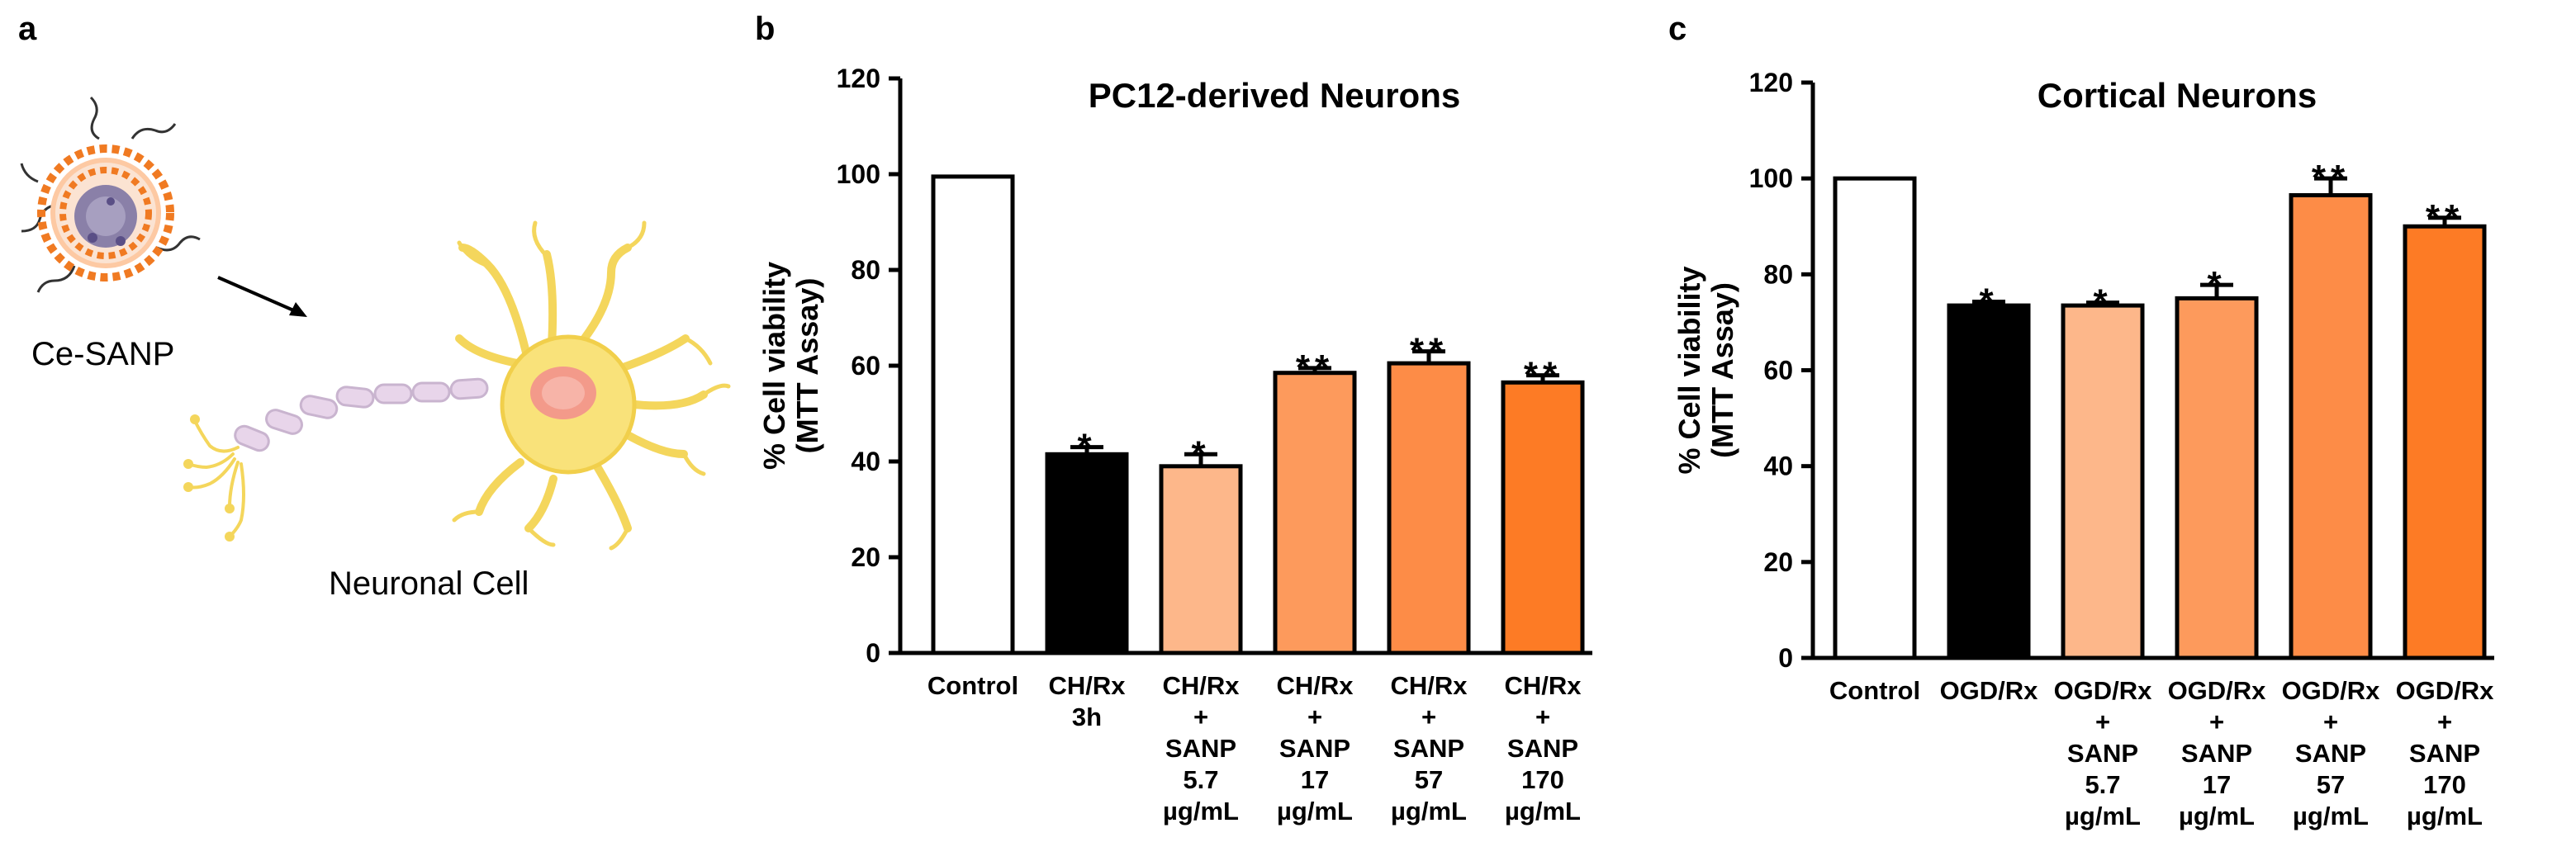 This screenshot has height=861, width=2576. I want to click on chart-c-category-label-4-0: OGD/Rx, so click(2331, 690).